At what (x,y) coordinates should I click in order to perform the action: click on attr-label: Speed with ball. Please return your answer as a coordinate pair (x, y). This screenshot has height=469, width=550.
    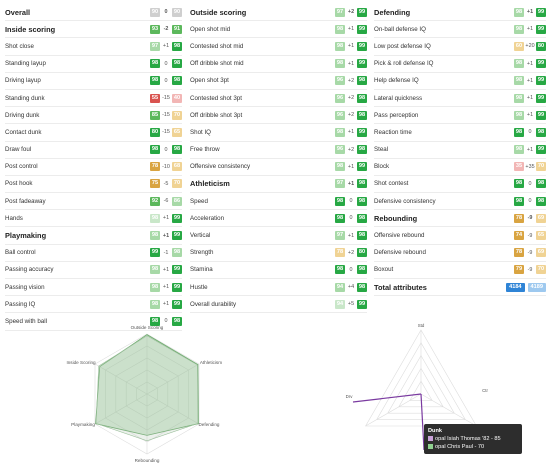
    Looking at the image, I should click on (26, 321).